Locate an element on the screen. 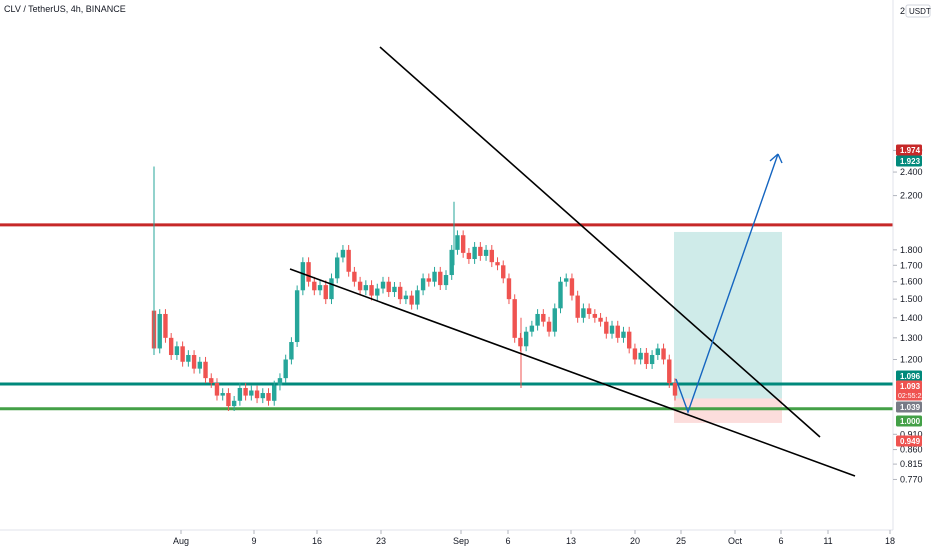  time-tick-label: Sep is located at coordinates (461, 541).